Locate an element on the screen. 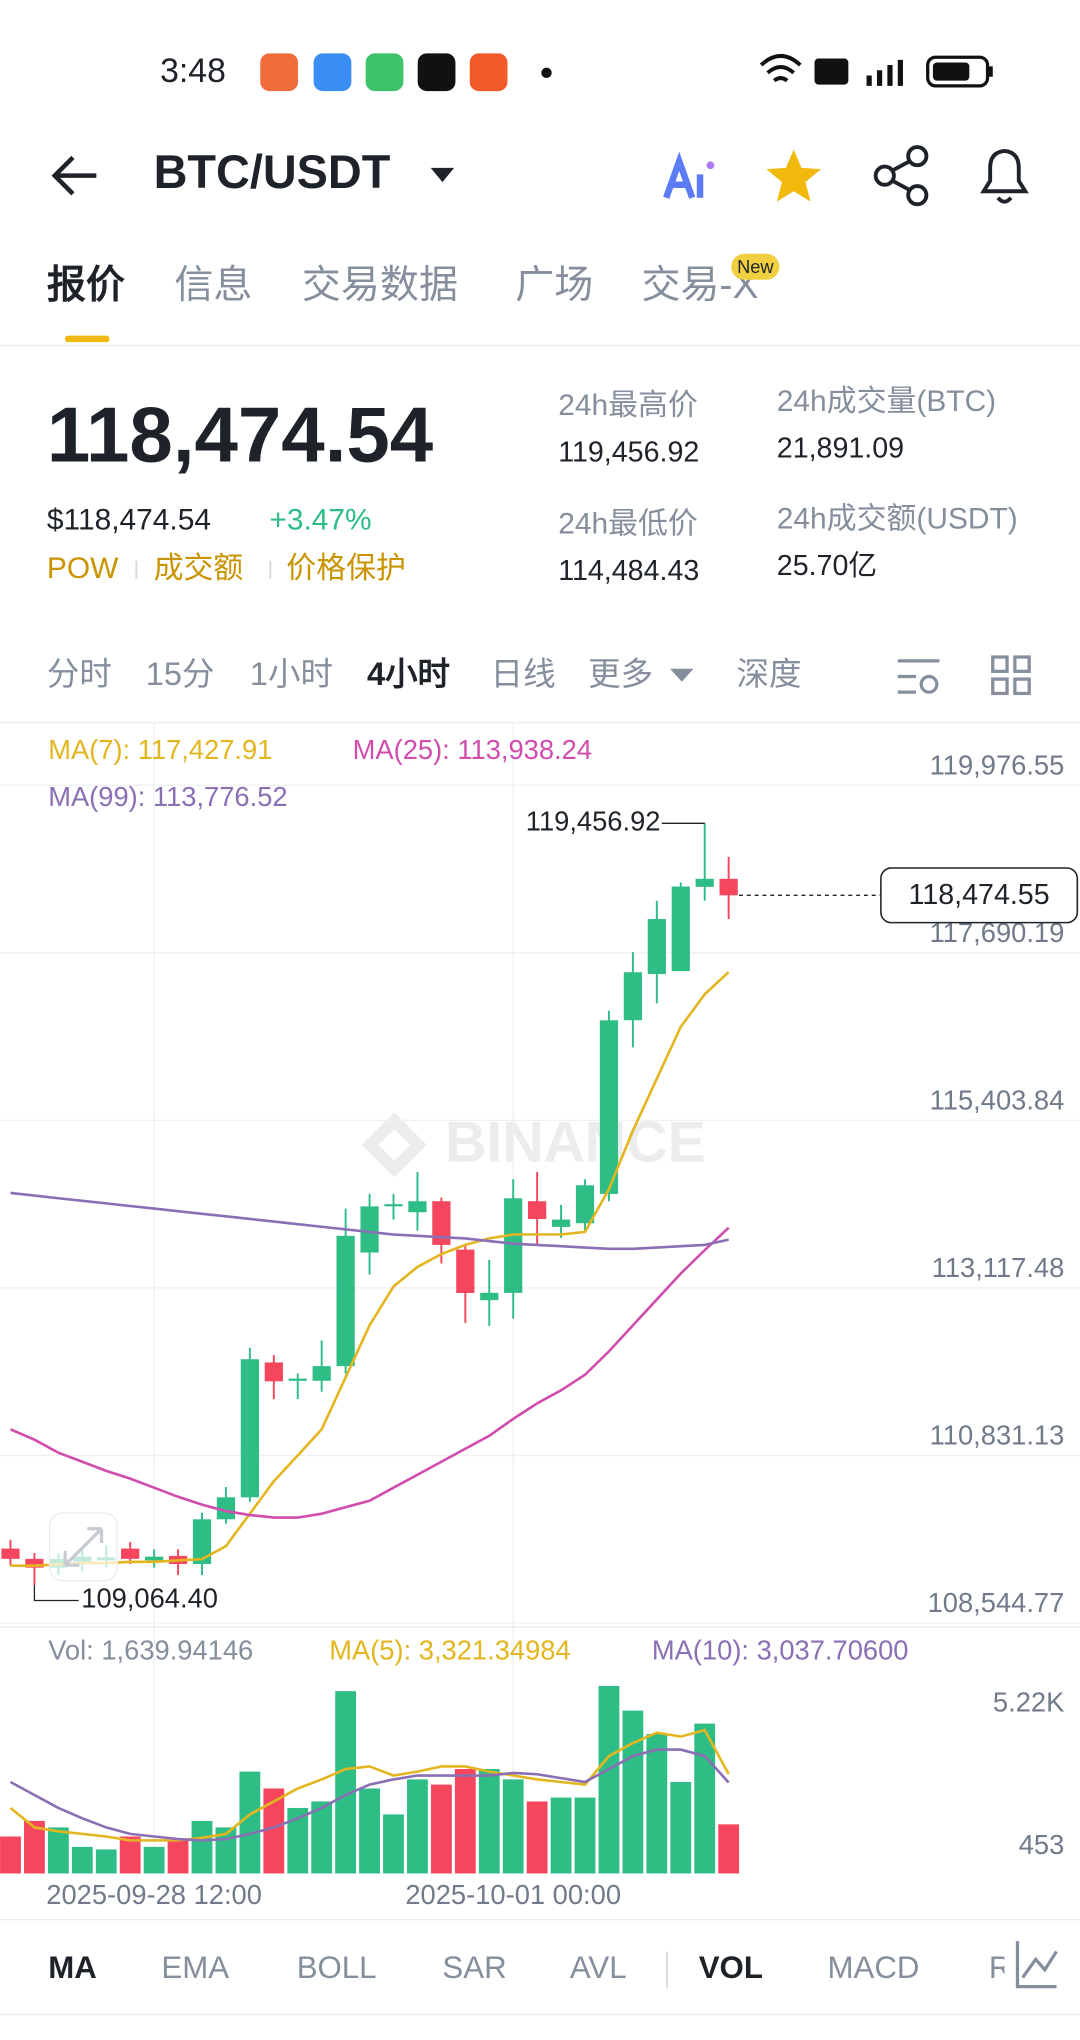  layout-button is located at coordinates (1011, 675).